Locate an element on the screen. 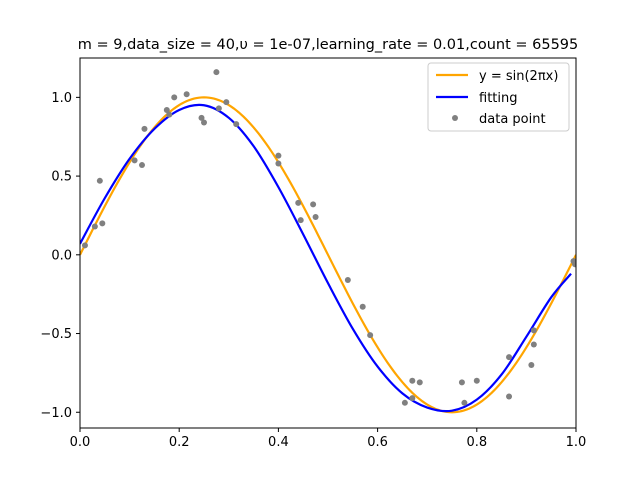  y-tick-label: 1.0 is located at coordinates (61, 98).